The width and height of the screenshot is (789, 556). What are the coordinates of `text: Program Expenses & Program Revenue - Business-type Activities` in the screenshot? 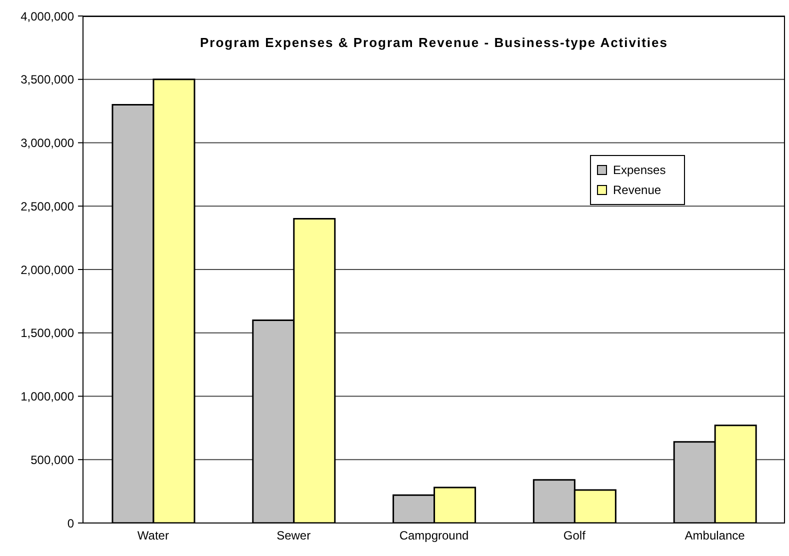 It's located at (434, 42).